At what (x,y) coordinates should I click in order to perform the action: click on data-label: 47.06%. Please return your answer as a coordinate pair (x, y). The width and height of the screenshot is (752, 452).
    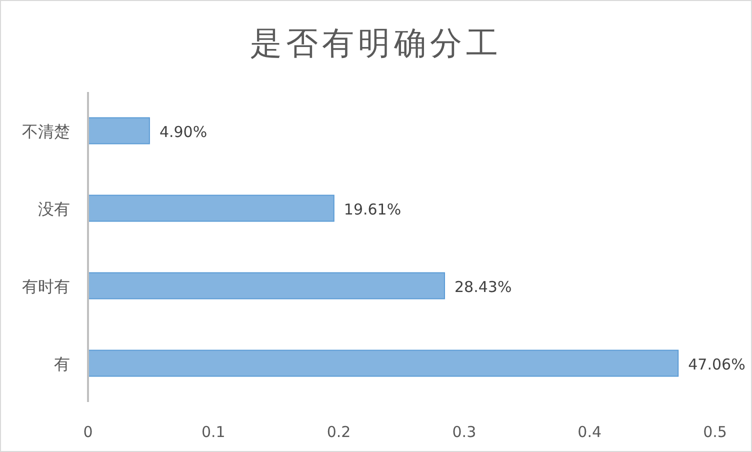
    Looking at the image, I should click on (717, 364).